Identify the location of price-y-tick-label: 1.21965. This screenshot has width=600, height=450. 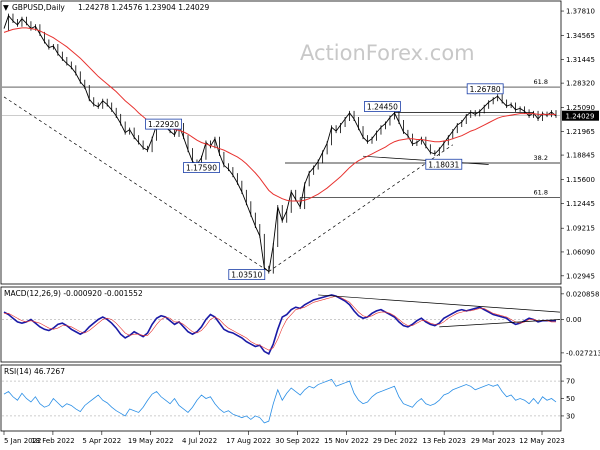
(580, 132).